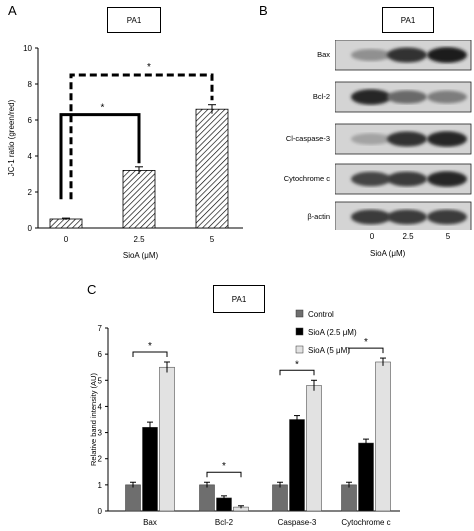 The height and width of the screenshot is (531, 474). I want to click on x-tick-label: Cytochrome c, so click(365, 522).